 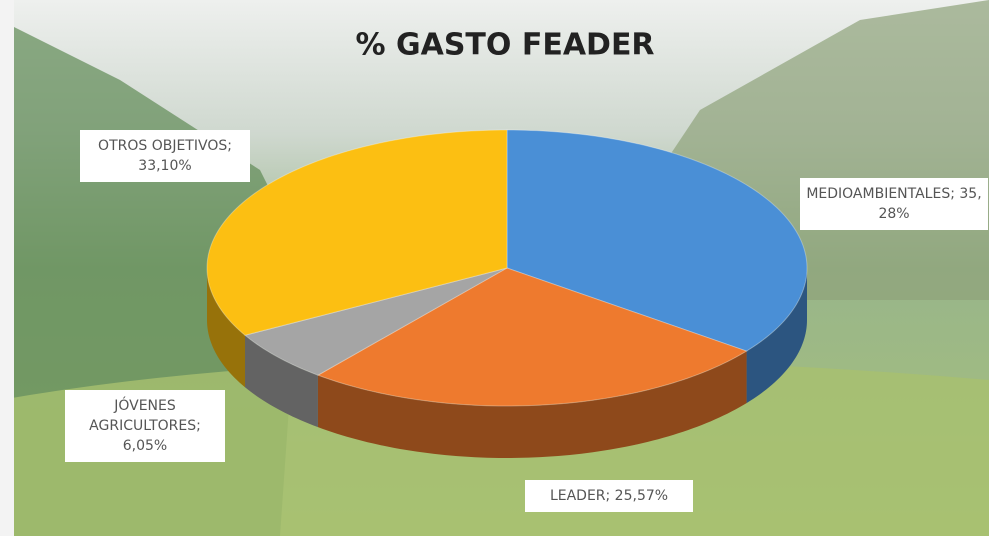 What do you see at coordinates (7, 268) in the screenshot?
I see `edge` at bounding box center [7, 268].